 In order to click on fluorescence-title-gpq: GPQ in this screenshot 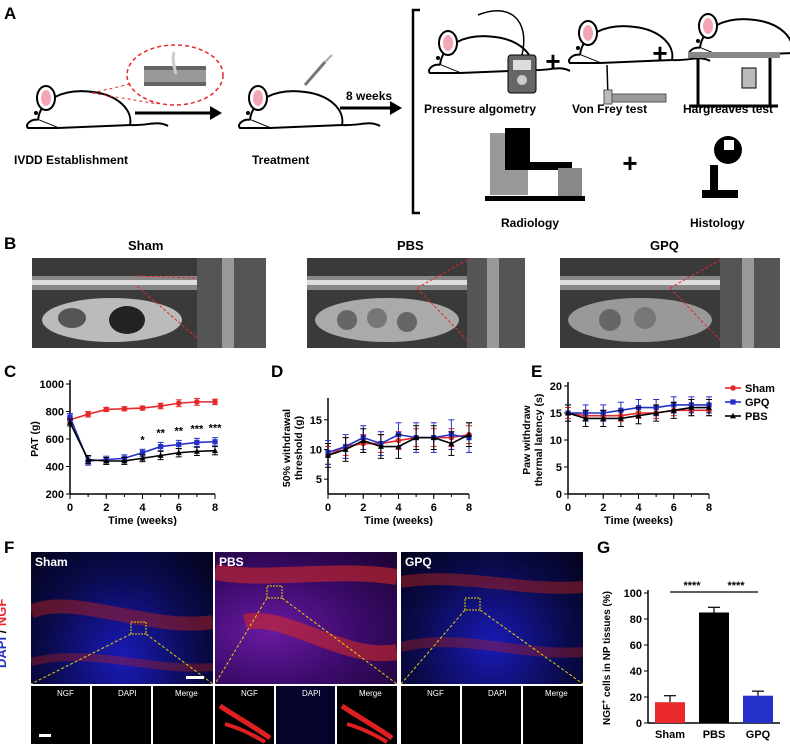, I will do `click(418, 562)`.